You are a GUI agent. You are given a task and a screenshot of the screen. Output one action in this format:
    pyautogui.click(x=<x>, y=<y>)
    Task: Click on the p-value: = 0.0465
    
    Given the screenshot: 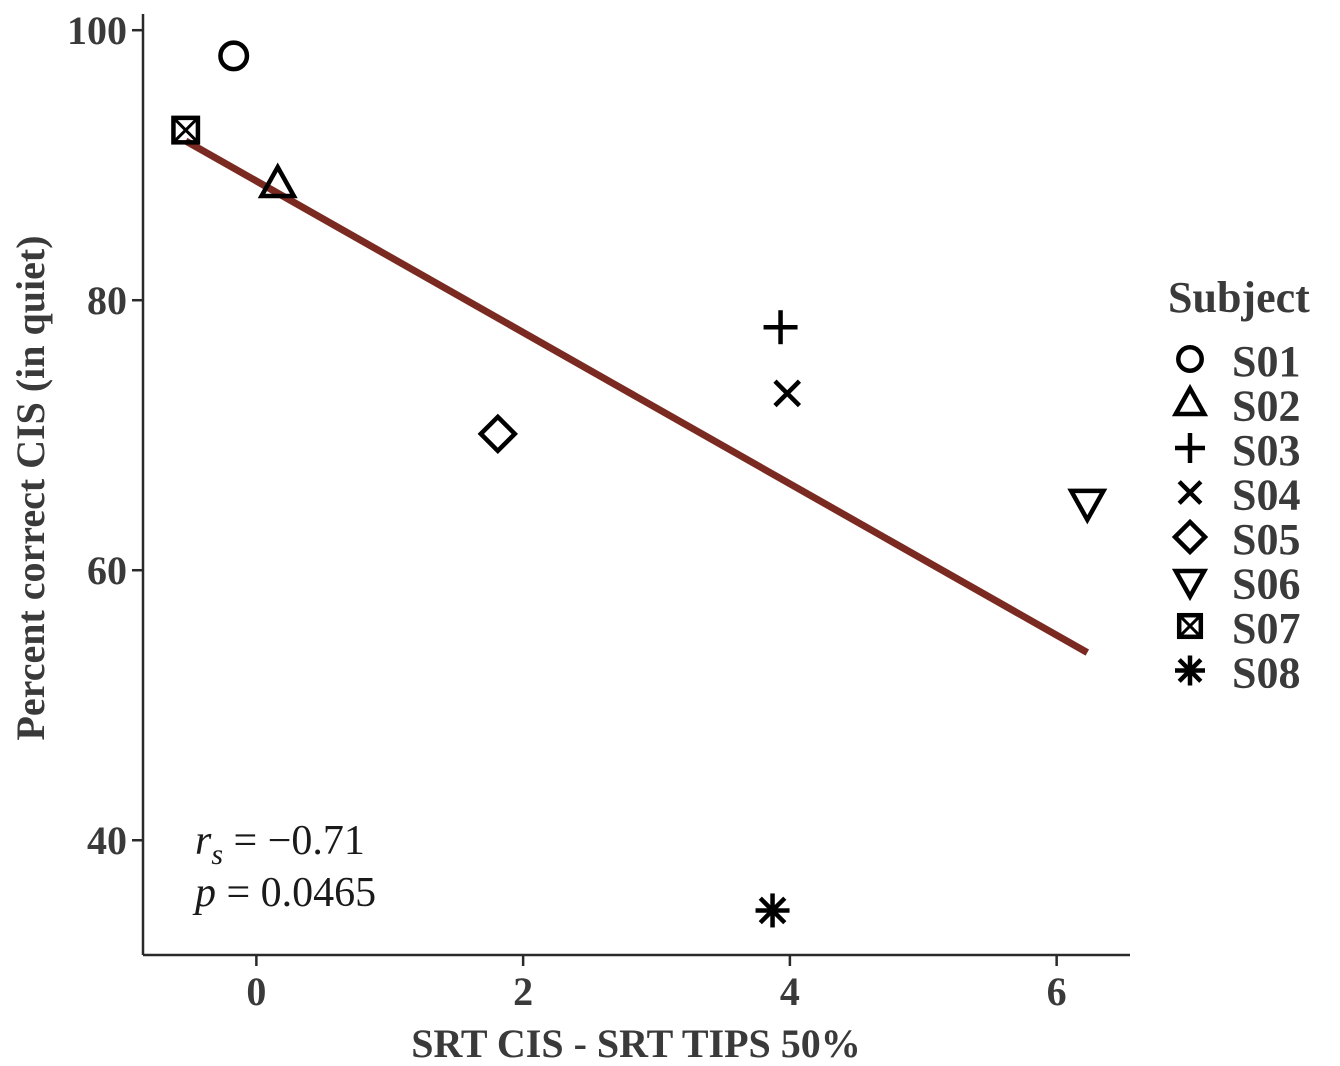 What is the action you would take?
    pyautogui.click(x=296, y=893)
    